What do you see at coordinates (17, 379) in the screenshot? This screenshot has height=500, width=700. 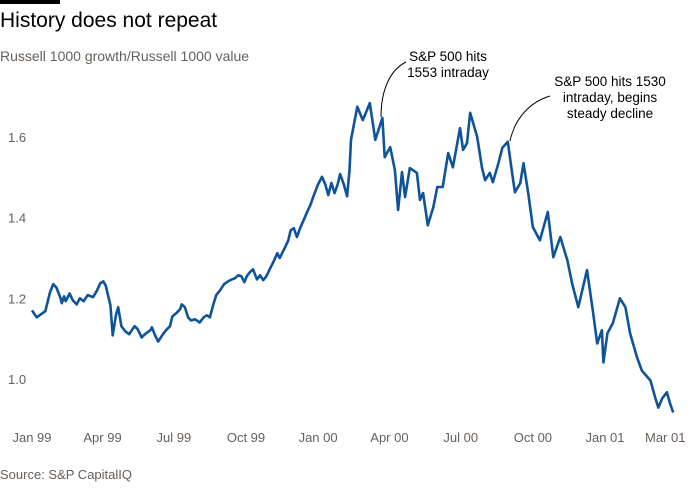 I see `y-tick-label: 1.0` at bounding box center [17, 379].